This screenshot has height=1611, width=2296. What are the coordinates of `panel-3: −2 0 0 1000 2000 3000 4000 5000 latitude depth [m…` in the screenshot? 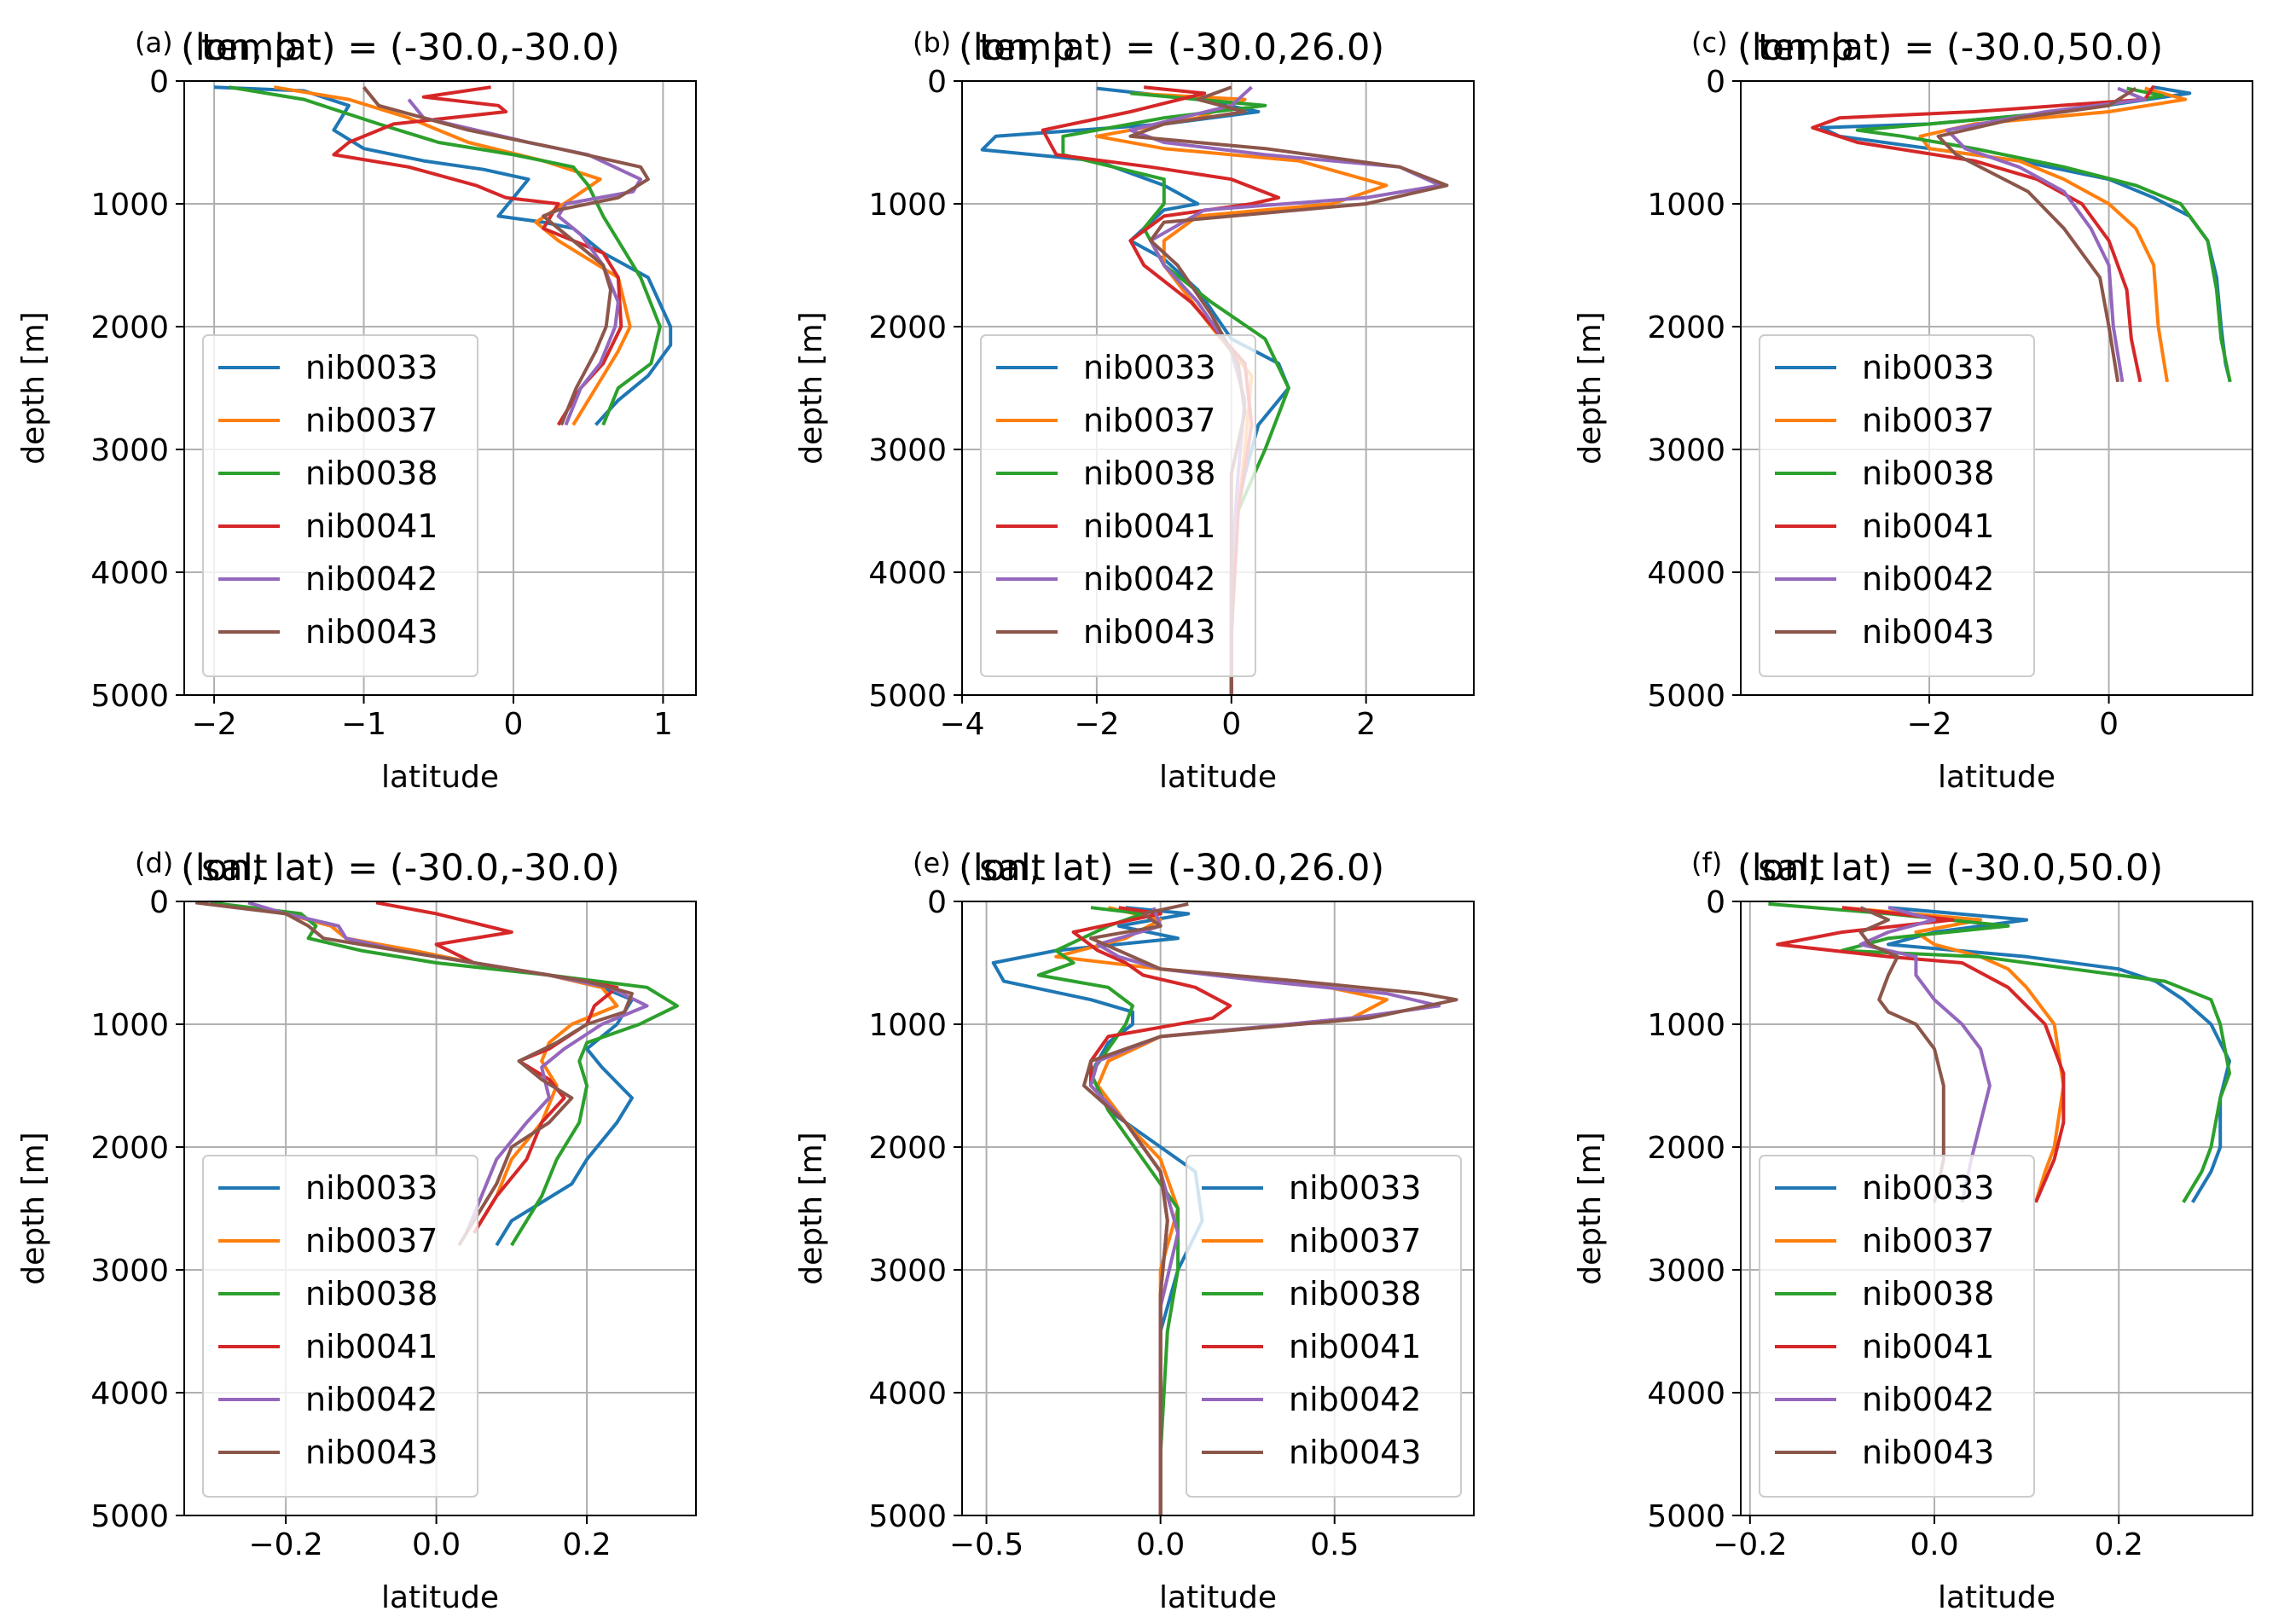 It's located at (1913, 410).